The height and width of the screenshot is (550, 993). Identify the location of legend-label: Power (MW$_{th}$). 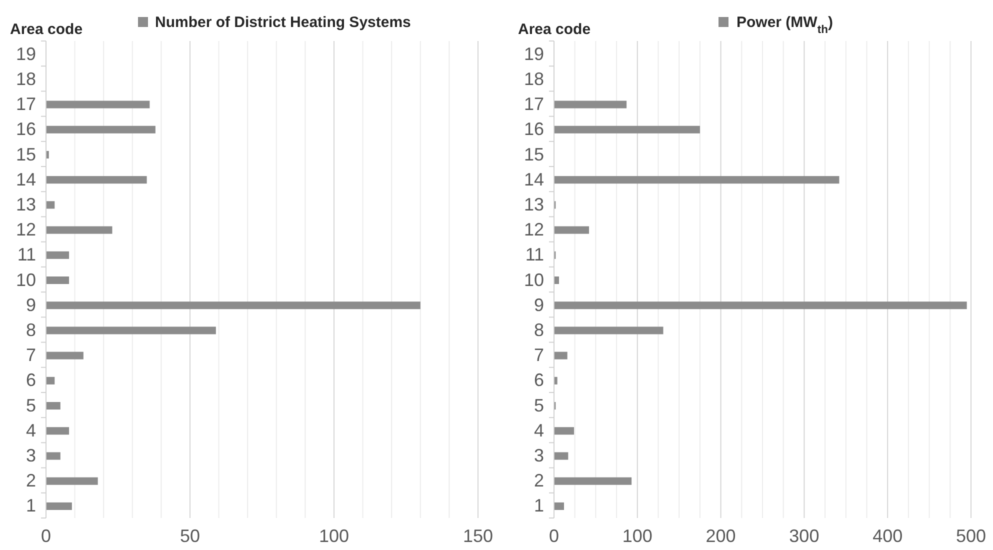
(784, 25).